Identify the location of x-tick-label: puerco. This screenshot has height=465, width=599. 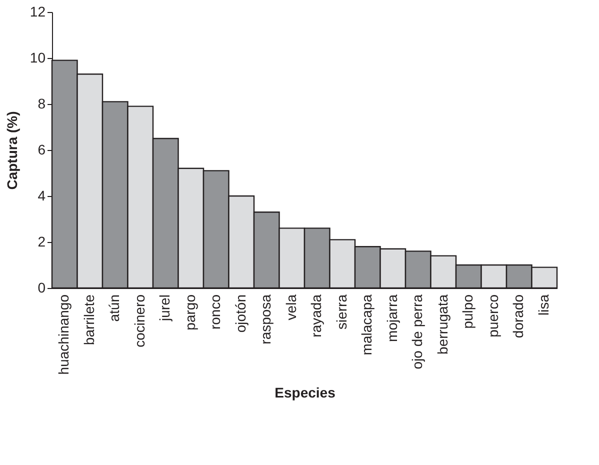
(492, 316).